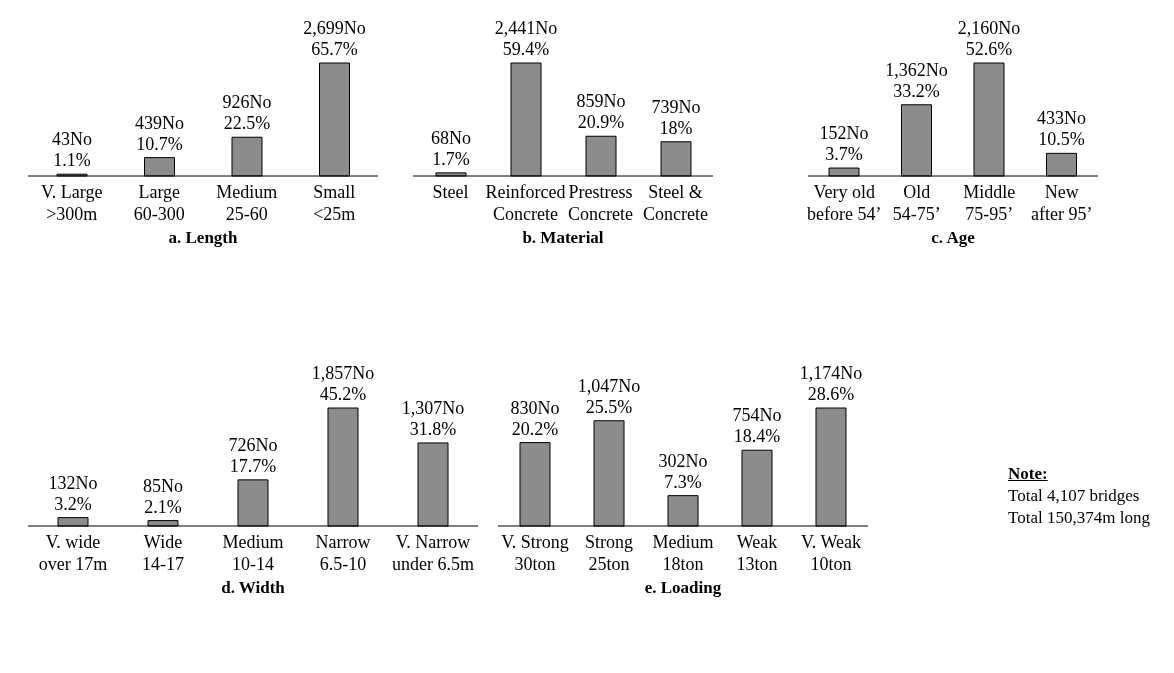  Describe the element at coordinates (535, 418) in the screenshot. I see `data-label: 830No 20.2%` at that location.